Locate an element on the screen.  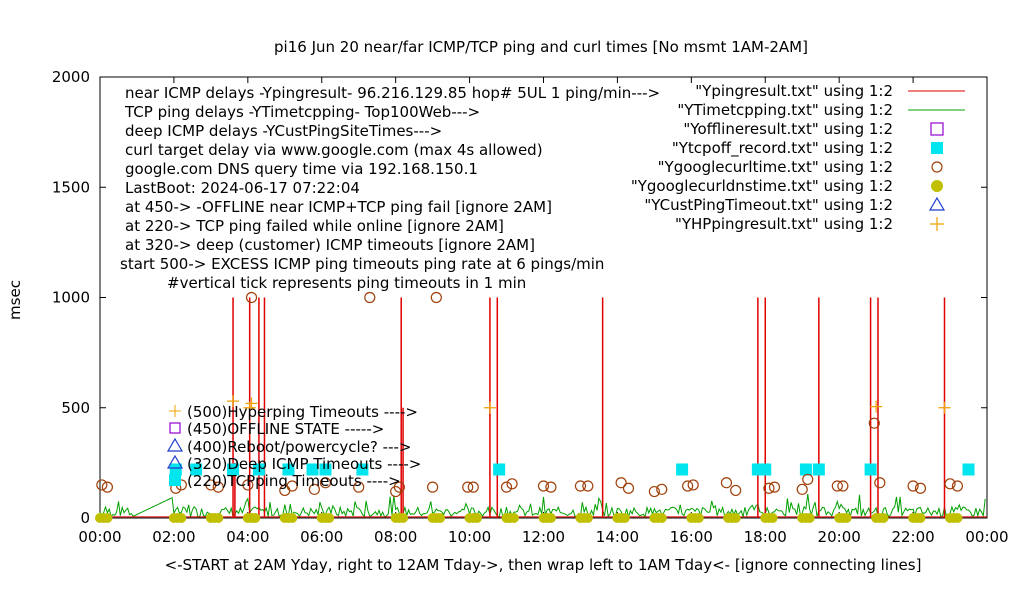
dns-time-markers is located at coordinates (529, 518).